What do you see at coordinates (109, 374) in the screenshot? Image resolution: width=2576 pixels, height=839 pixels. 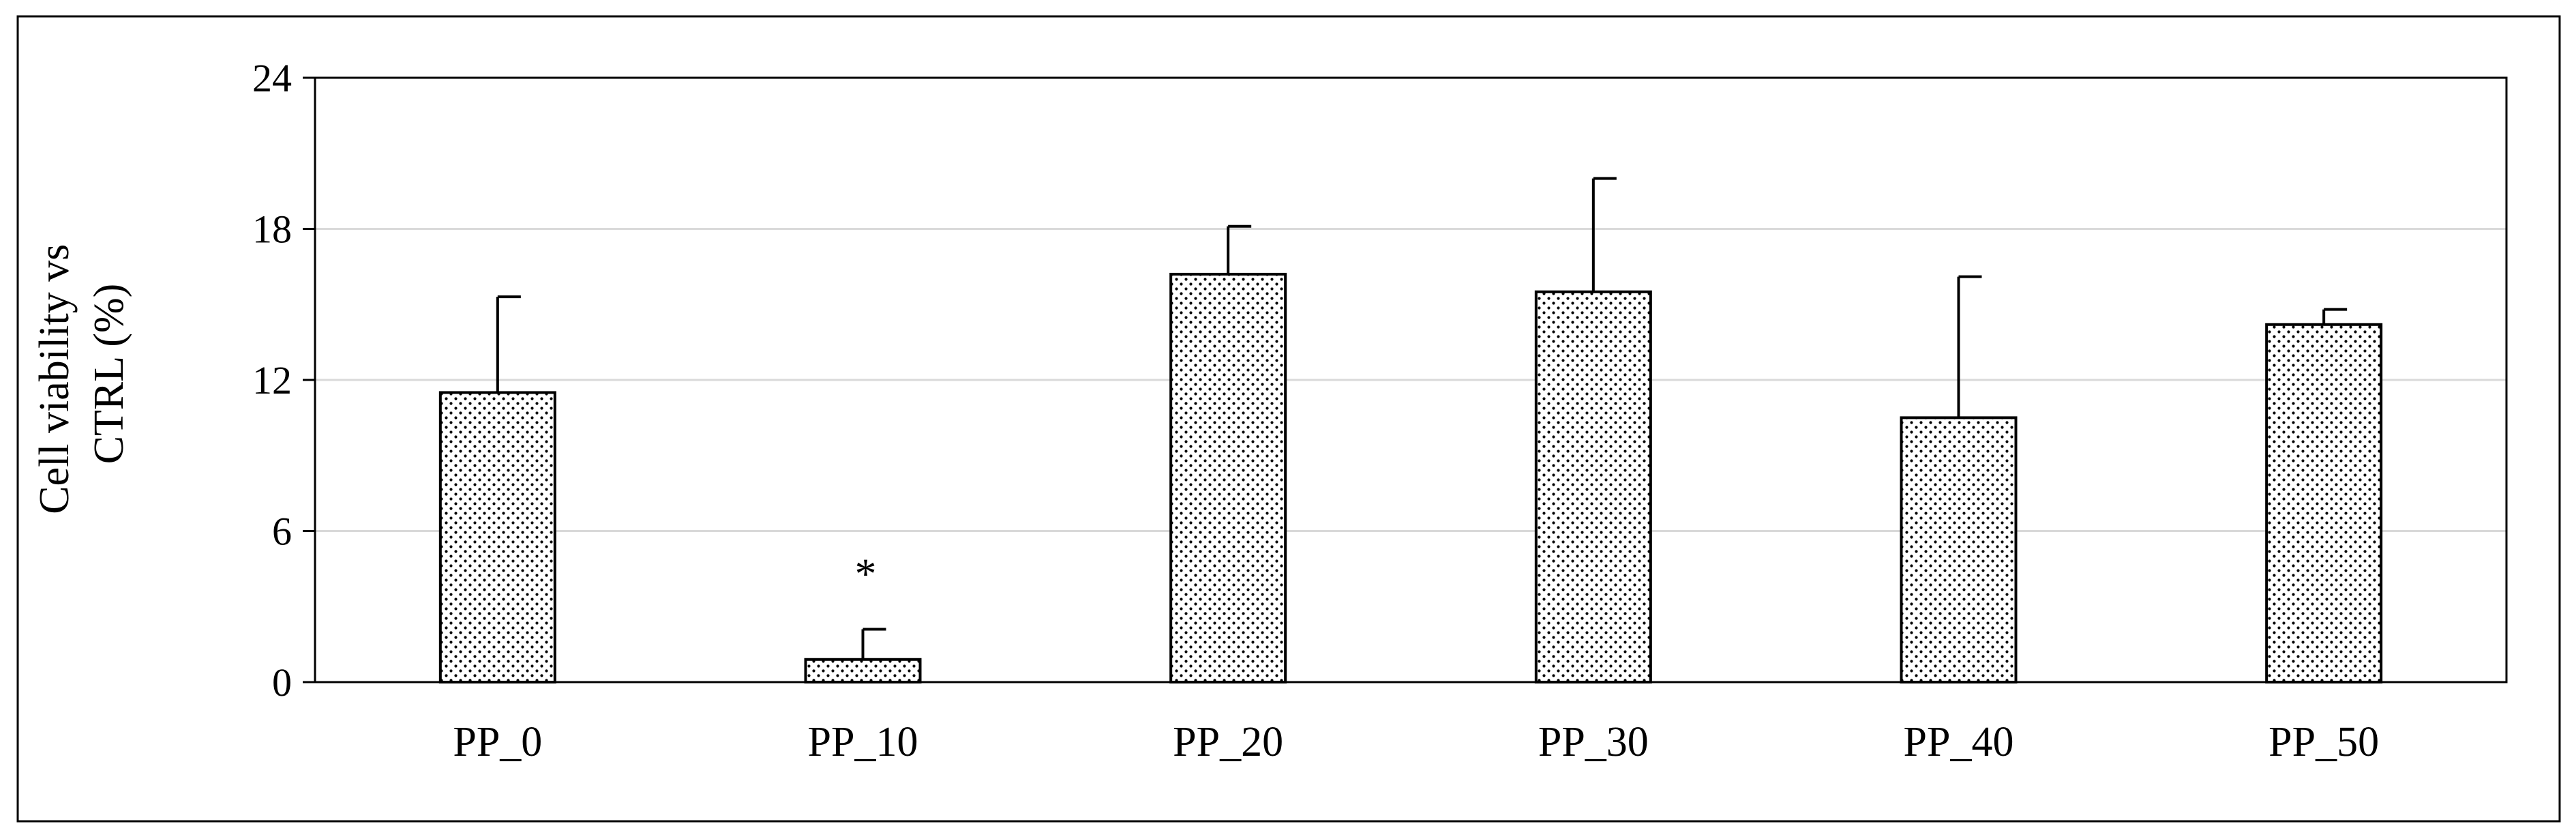 I see `y-axis-label-line-2: CTRL (%)` at bounding box center [109, 374].